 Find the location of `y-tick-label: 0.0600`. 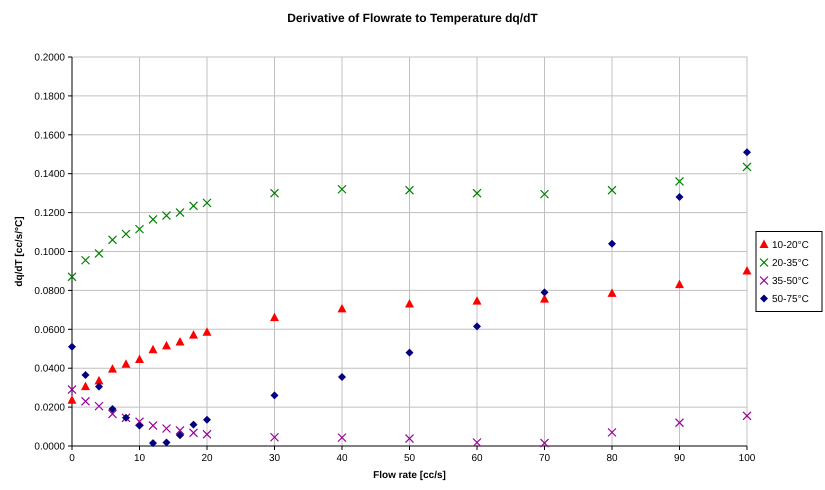

y-tick-label: 0.0600 is located at coordinates (50, 330).